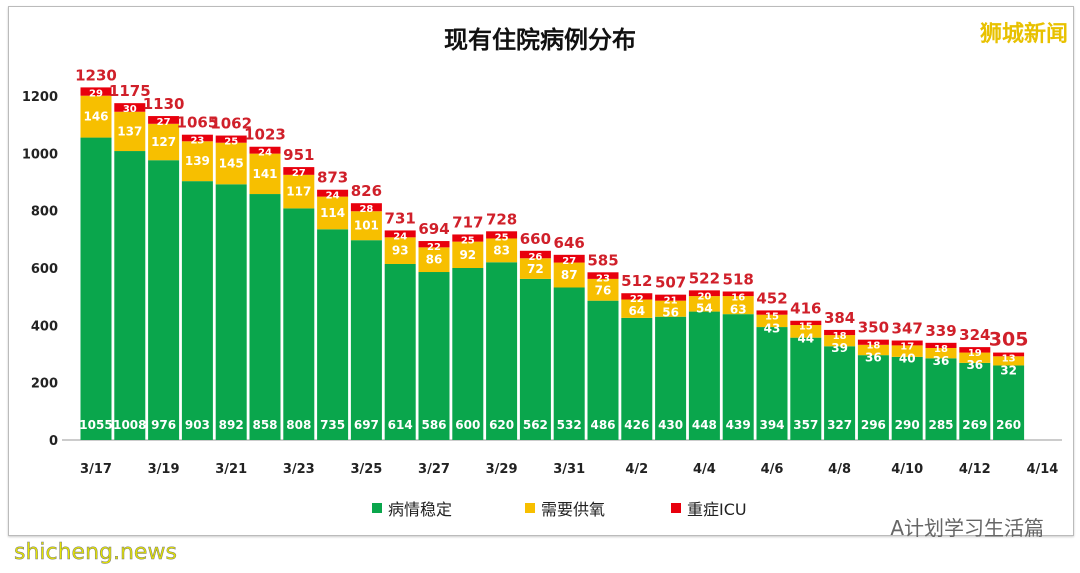 The image size is (1080, 573). I want to click on total-label: 717, so click(467, 222).